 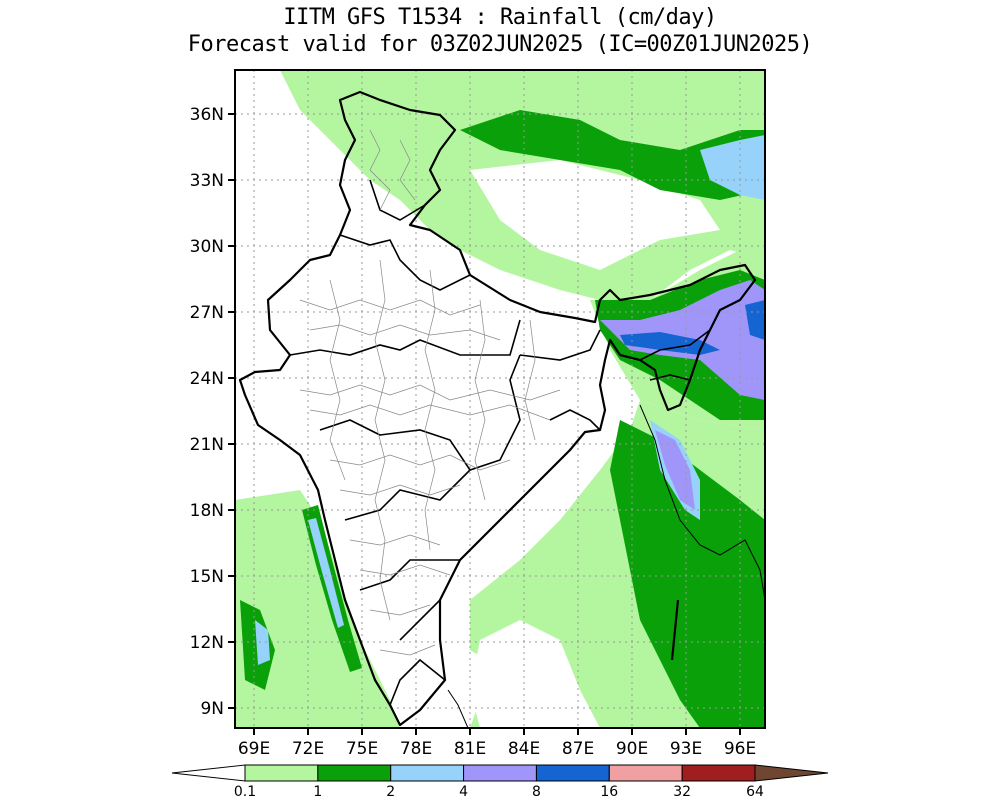 What do you see at coordinates (207, 577) in the screenshot?
I see `lat-label: 15N` at bounding box center [207, 577].